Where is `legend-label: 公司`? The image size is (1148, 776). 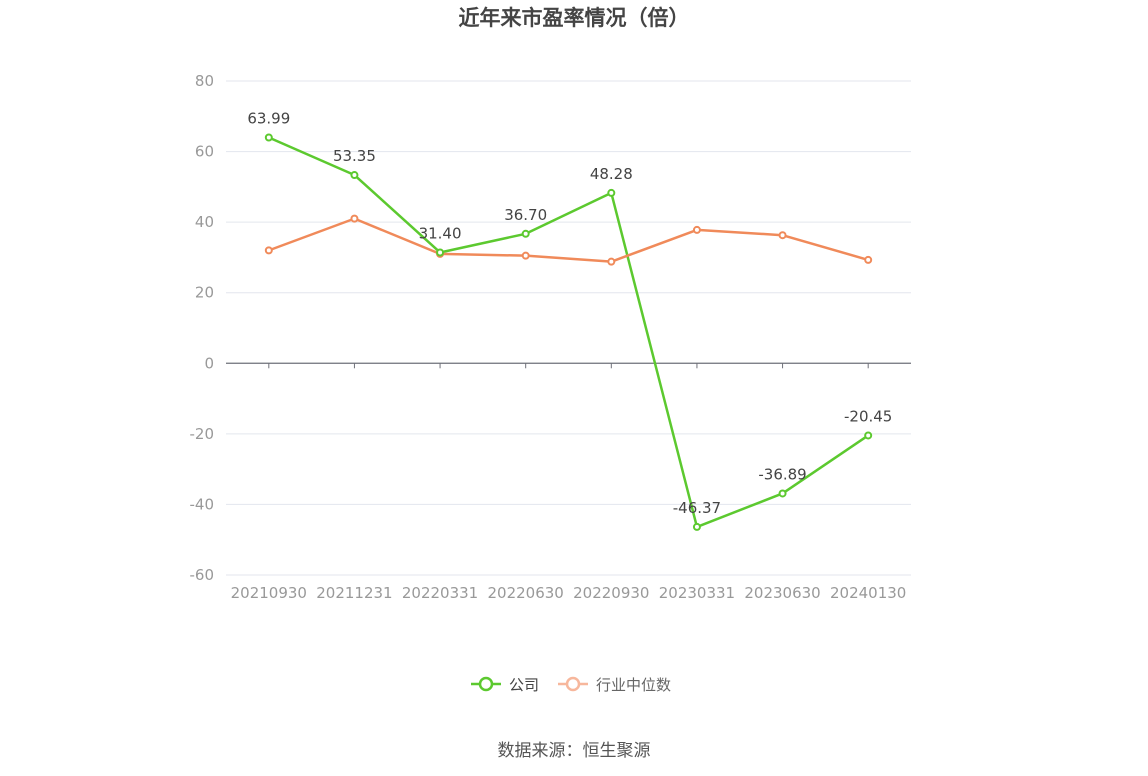
legend-label: 公司 is located at coordinates (524, 685).